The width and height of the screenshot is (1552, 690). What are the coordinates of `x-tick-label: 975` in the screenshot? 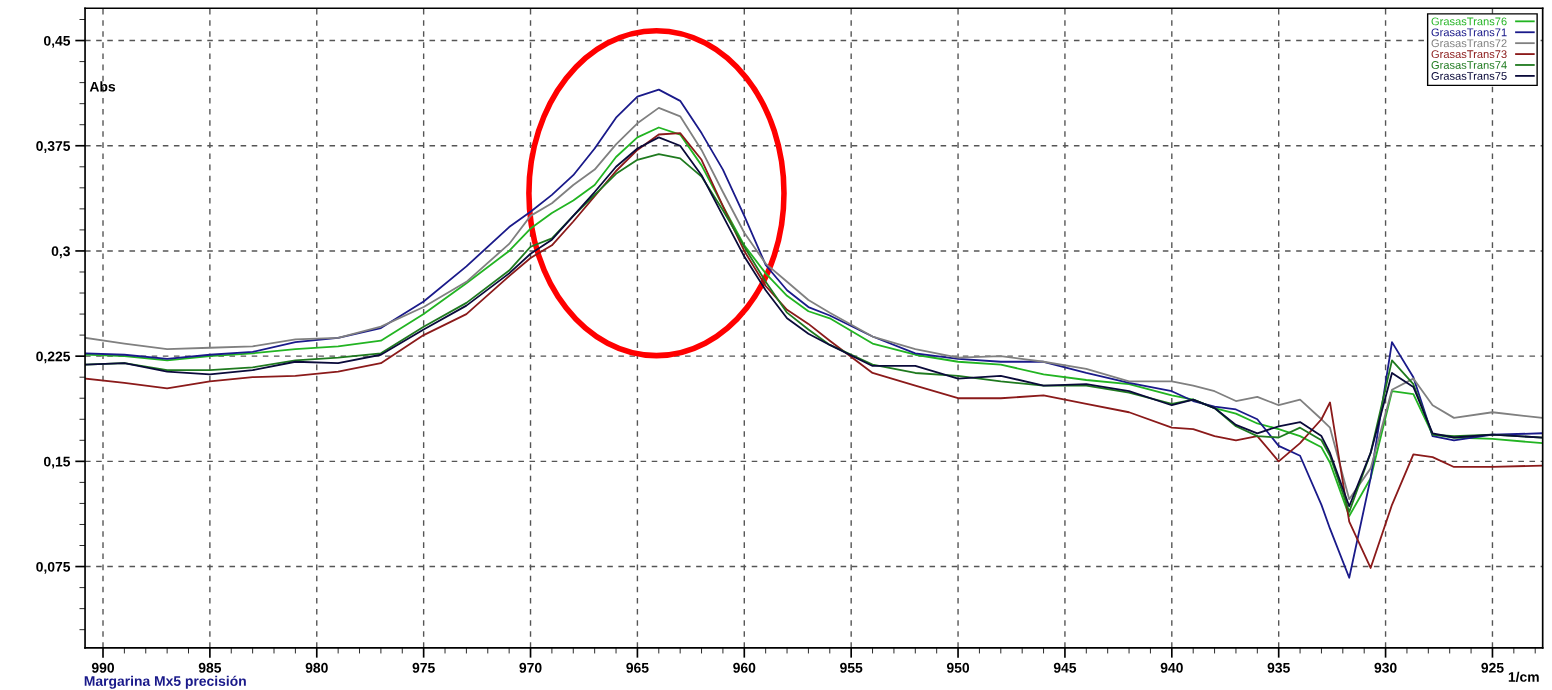 It's located at (423, 667).